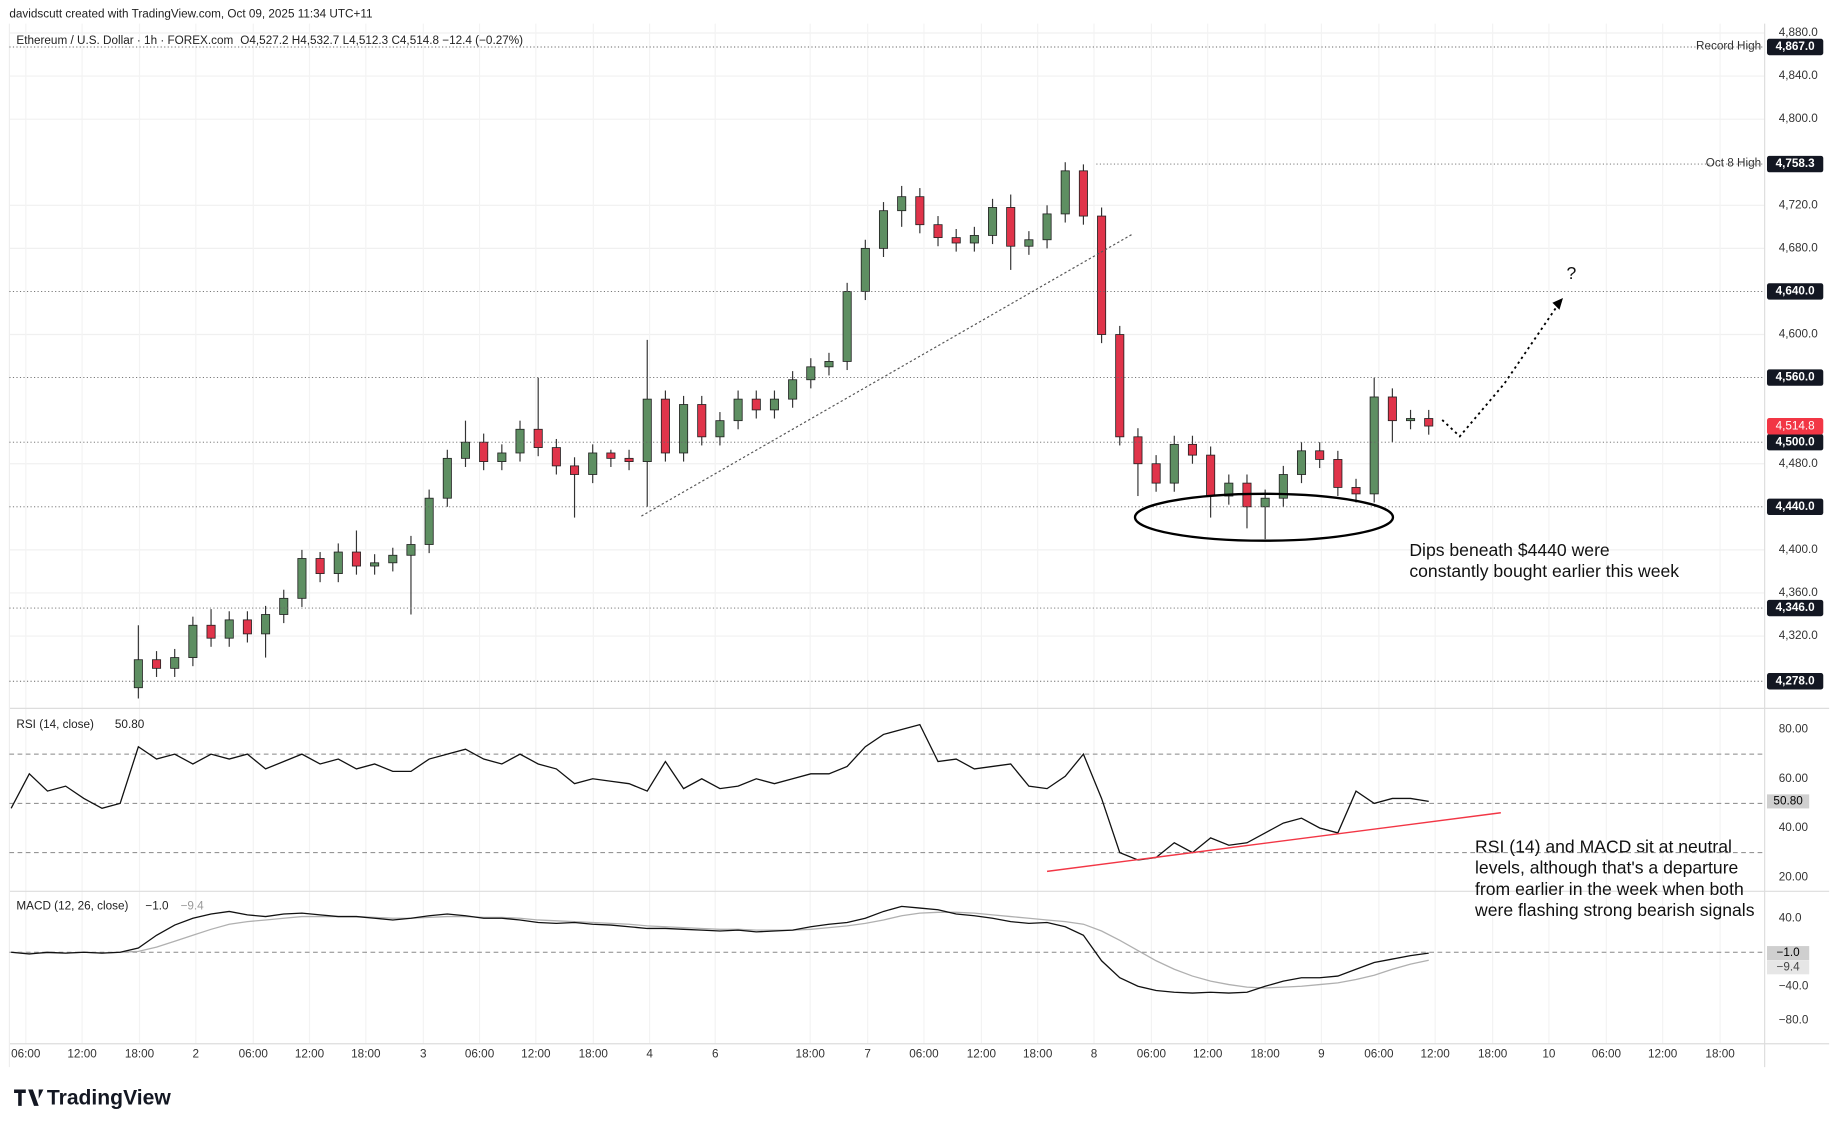  I want to click on level-label: 4,440.0, so click(1796, 506).